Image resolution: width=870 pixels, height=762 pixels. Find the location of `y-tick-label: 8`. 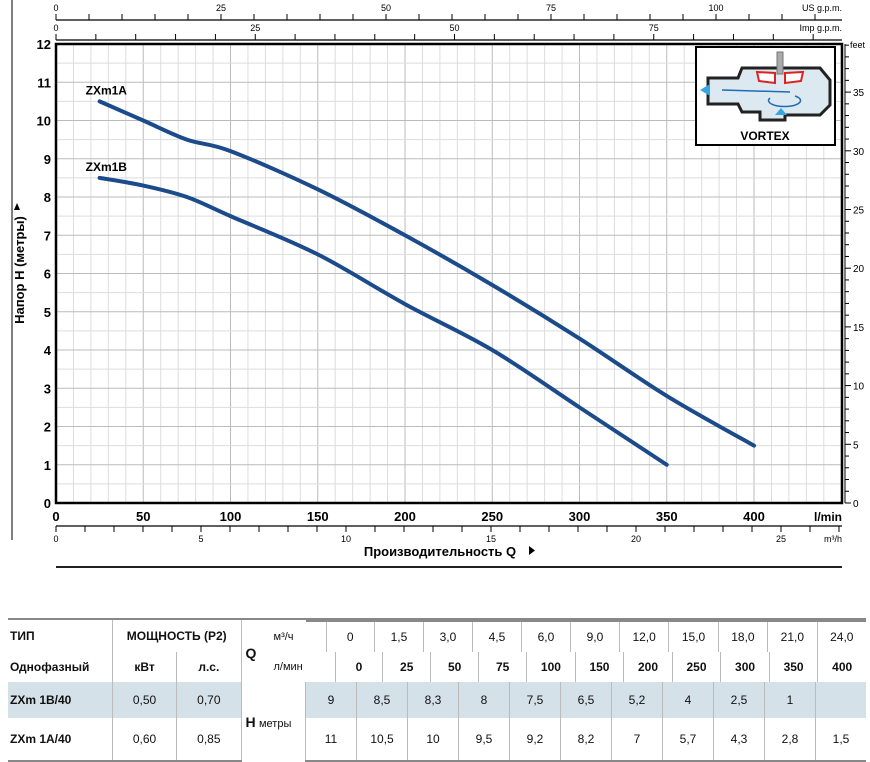

y-tick-label: 8 is located at coordinates (47, 197).